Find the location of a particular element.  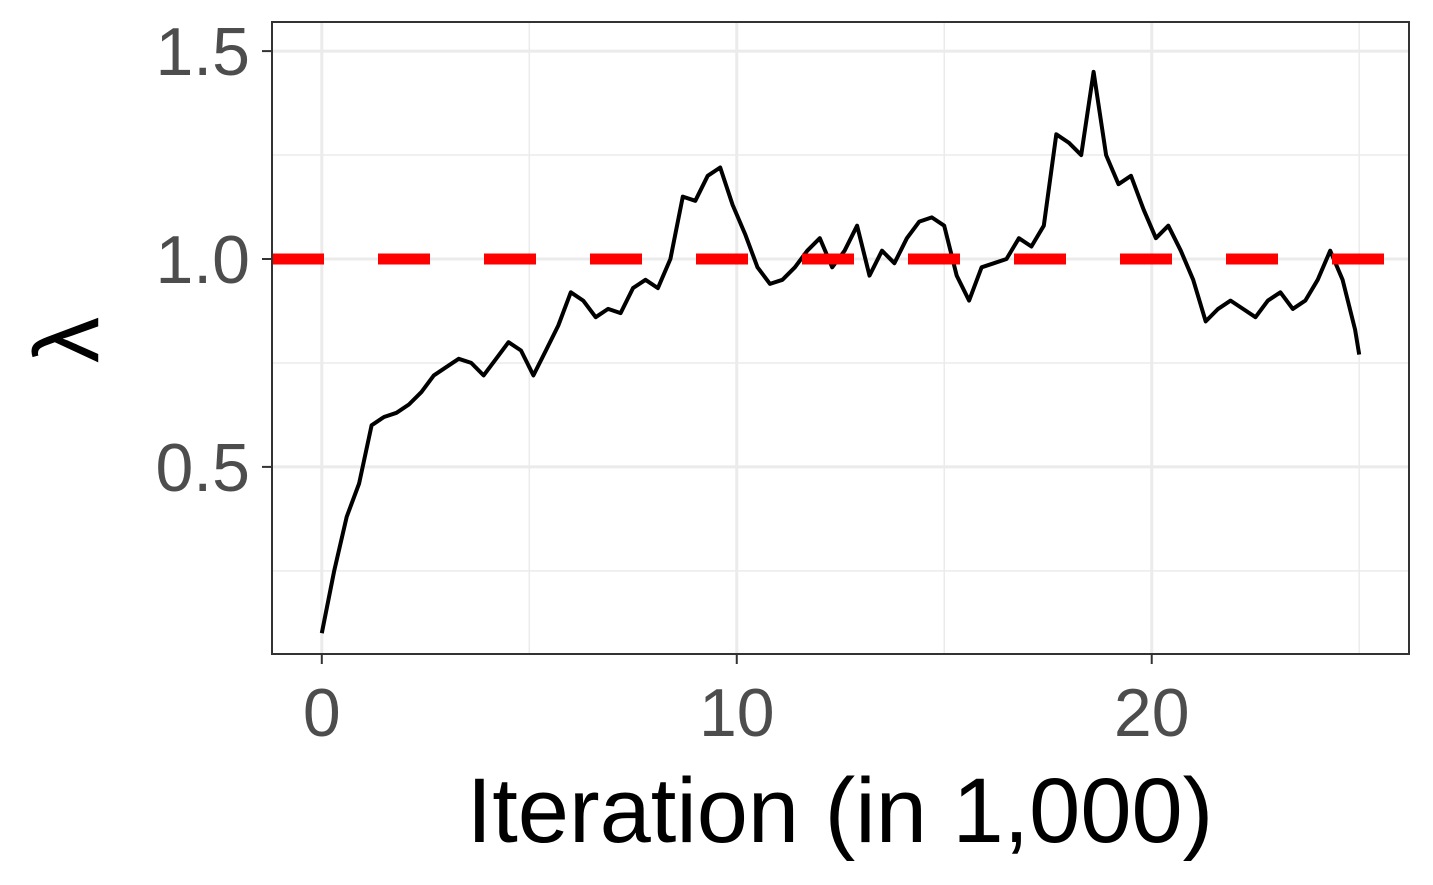

y-axis-title: λ is located at coordinates (67, 340).